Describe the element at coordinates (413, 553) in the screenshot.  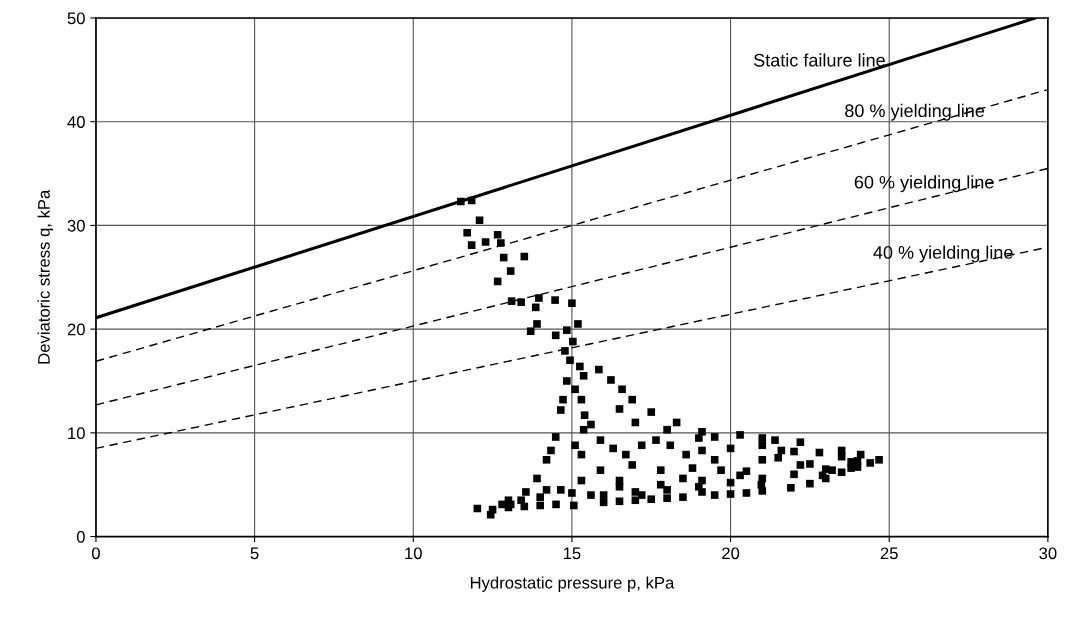
I see `x-tick-label: 10` at that location.